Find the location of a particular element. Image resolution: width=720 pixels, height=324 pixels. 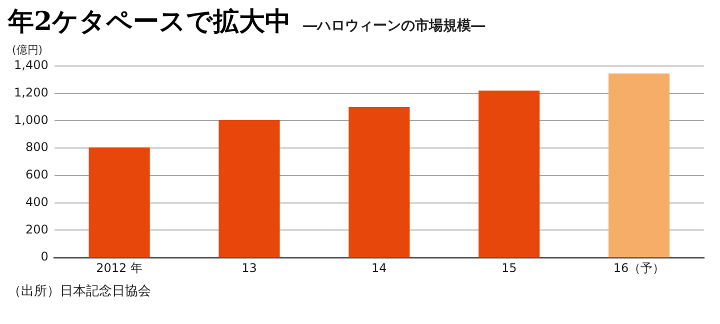

y-tick-label: 1,200 is located at coordinates (31, 92).